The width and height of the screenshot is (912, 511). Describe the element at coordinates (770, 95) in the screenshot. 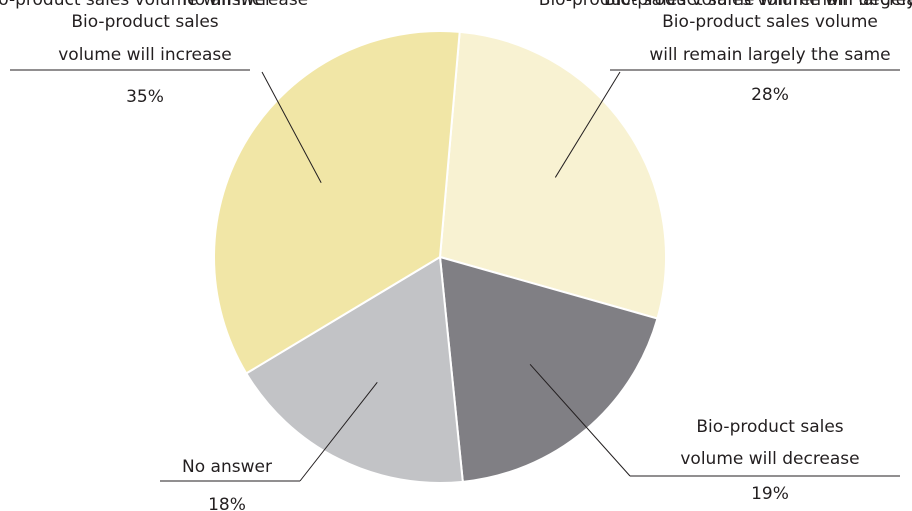

I see `value-label: 28%` at that location.